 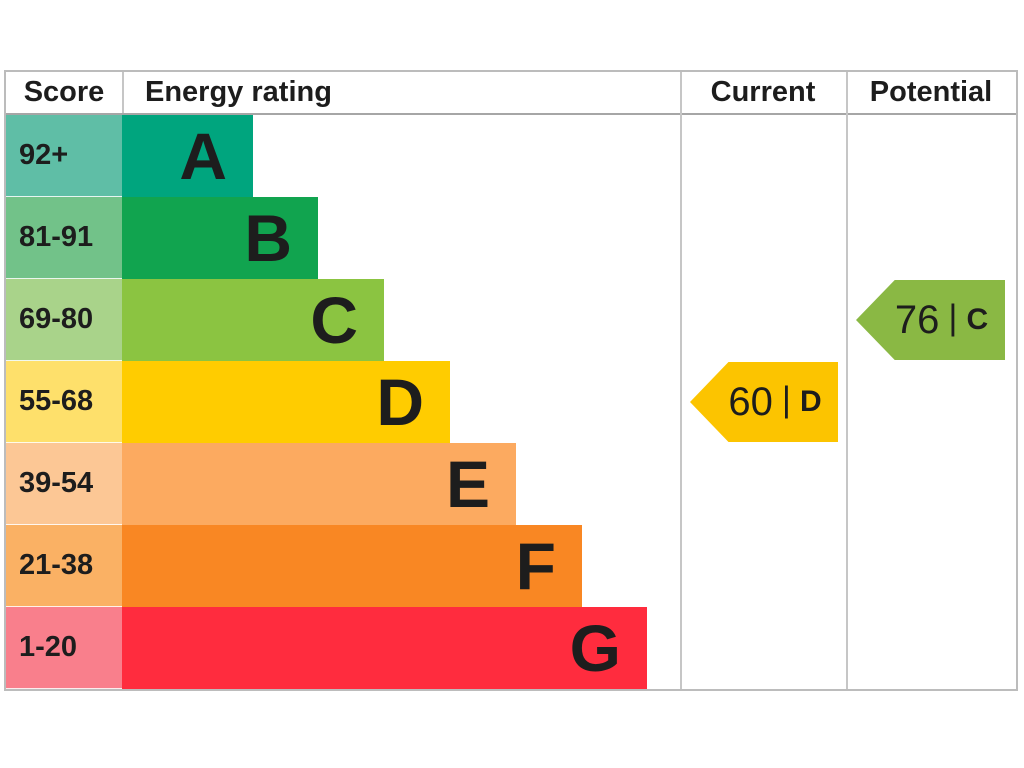 I want to click on band-letter-g: G, so click(x=595, y=648).